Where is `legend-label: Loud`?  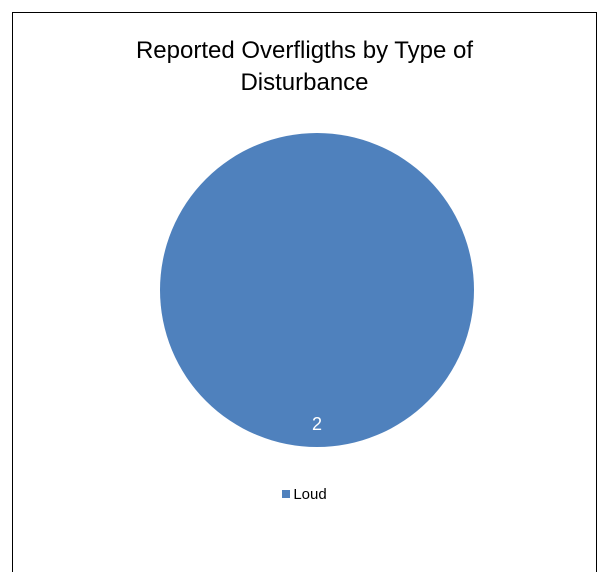 legend-label: Loud is located at coordinates (310, 494).